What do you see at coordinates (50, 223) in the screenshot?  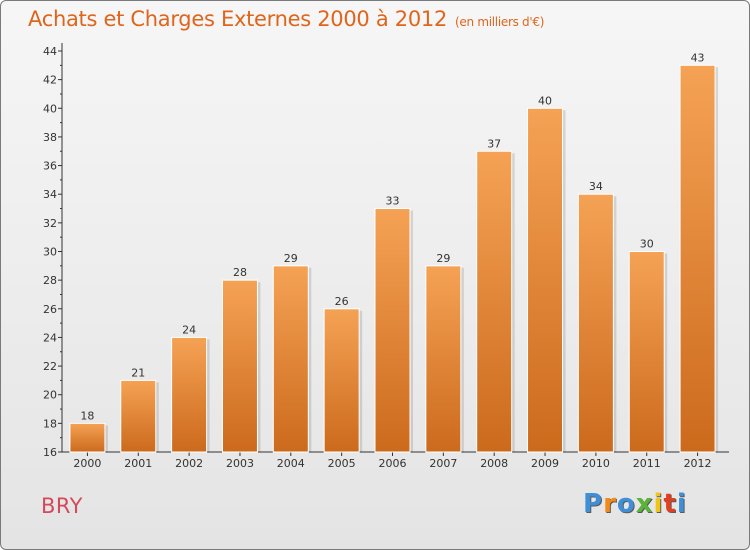 I see `y-tick-label: 32` at bounding box center [50, 223].